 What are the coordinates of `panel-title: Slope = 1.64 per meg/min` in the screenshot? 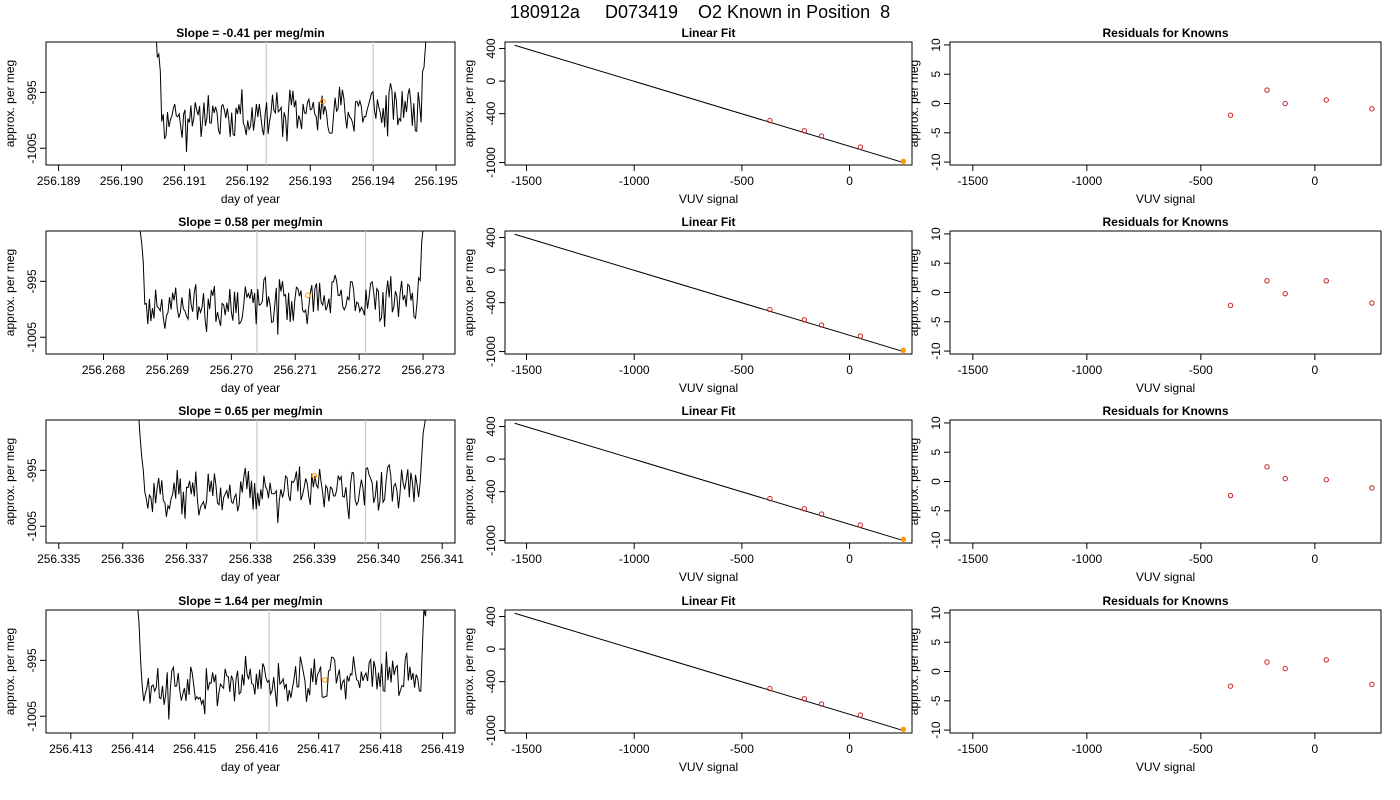 It's located at (250, 601).